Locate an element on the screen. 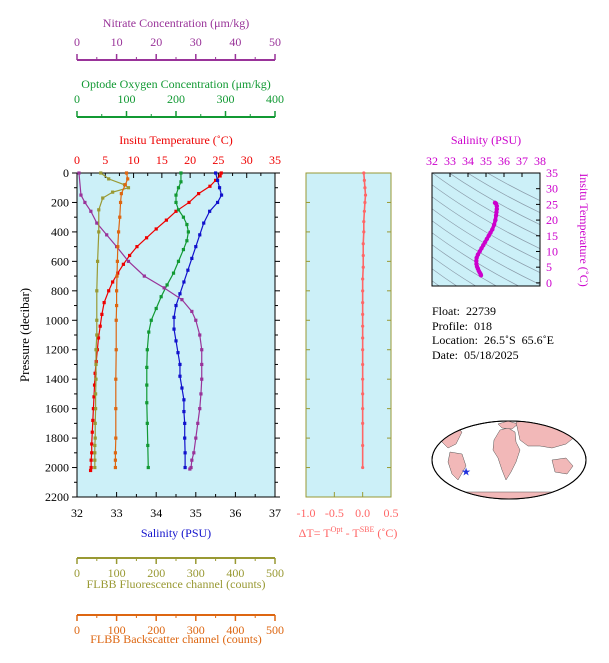 The width and height of the screenshot is (609, 663). ts-point is located at coordinates (494, 224).